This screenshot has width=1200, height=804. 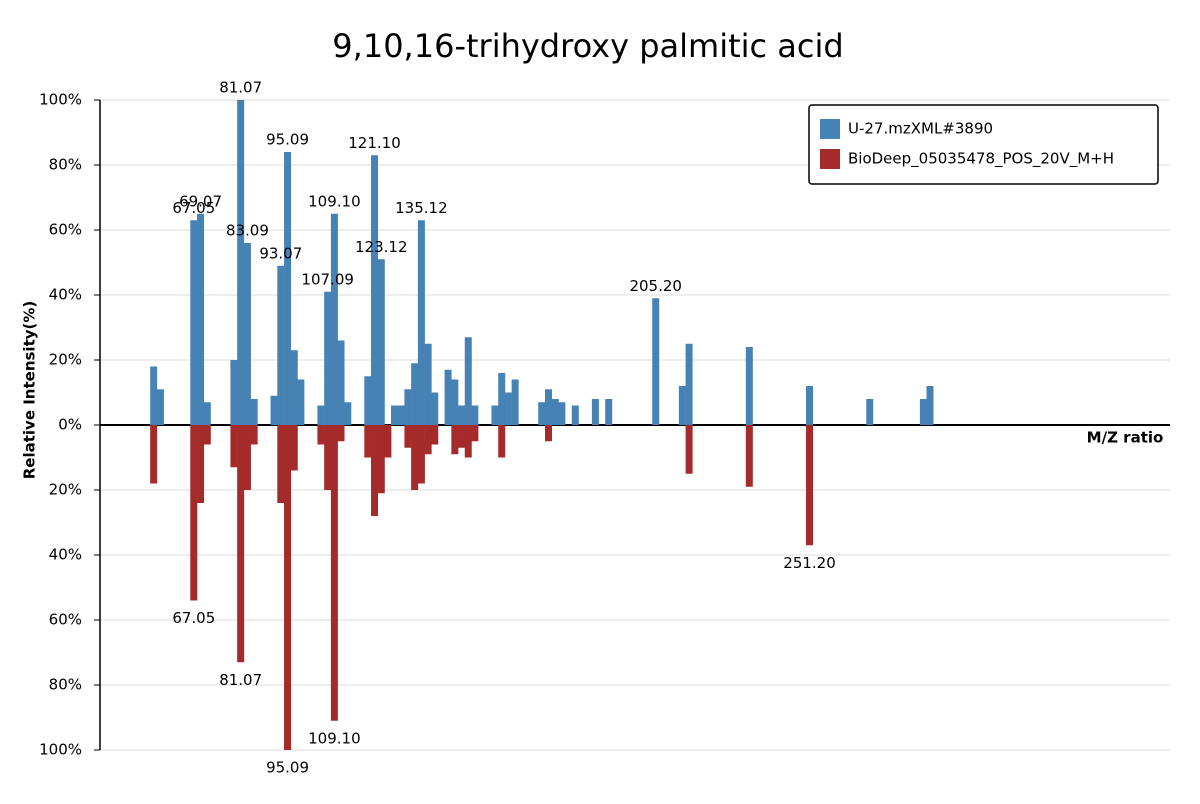 I want to click on y-axis-label: Relative Intensity(%), so click(x=30, y=390).